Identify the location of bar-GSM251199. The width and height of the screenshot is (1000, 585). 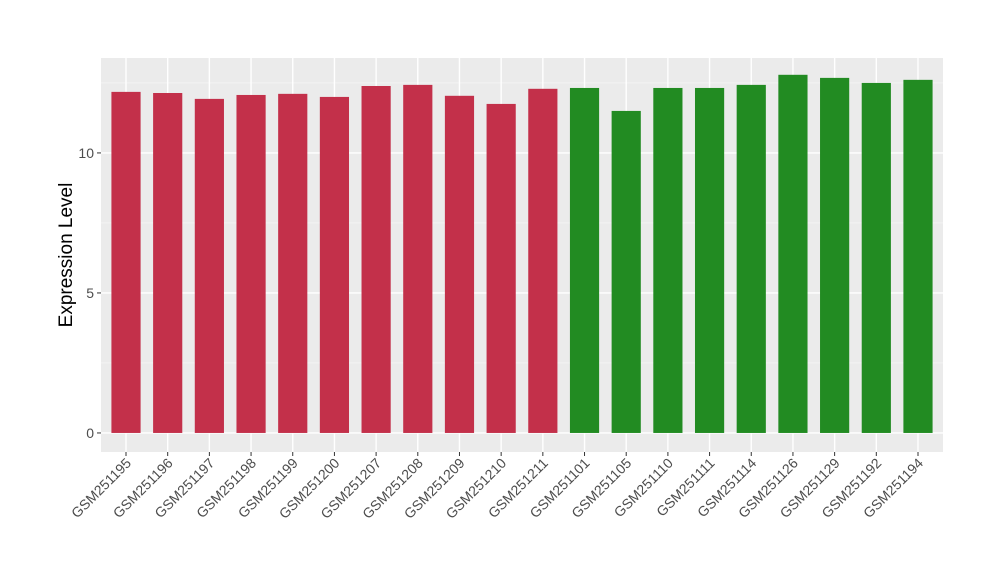
(293, 263).